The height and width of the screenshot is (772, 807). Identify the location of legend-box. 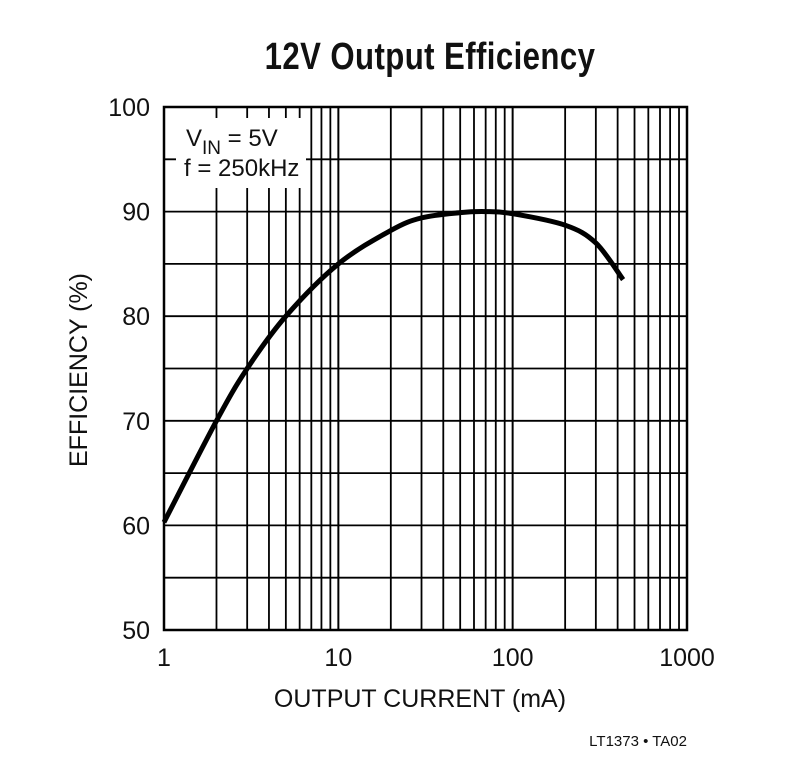
(241, 153).